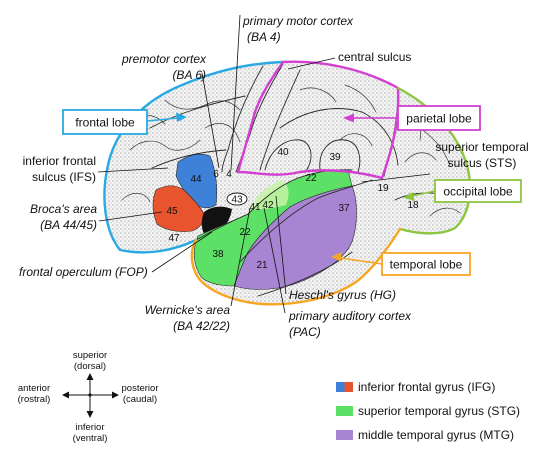 This screenshot has height=451, width=550. Describe the element at coordinates (90, 376) in the screenshot. I see `compass-up-arrow-icon` at that location.